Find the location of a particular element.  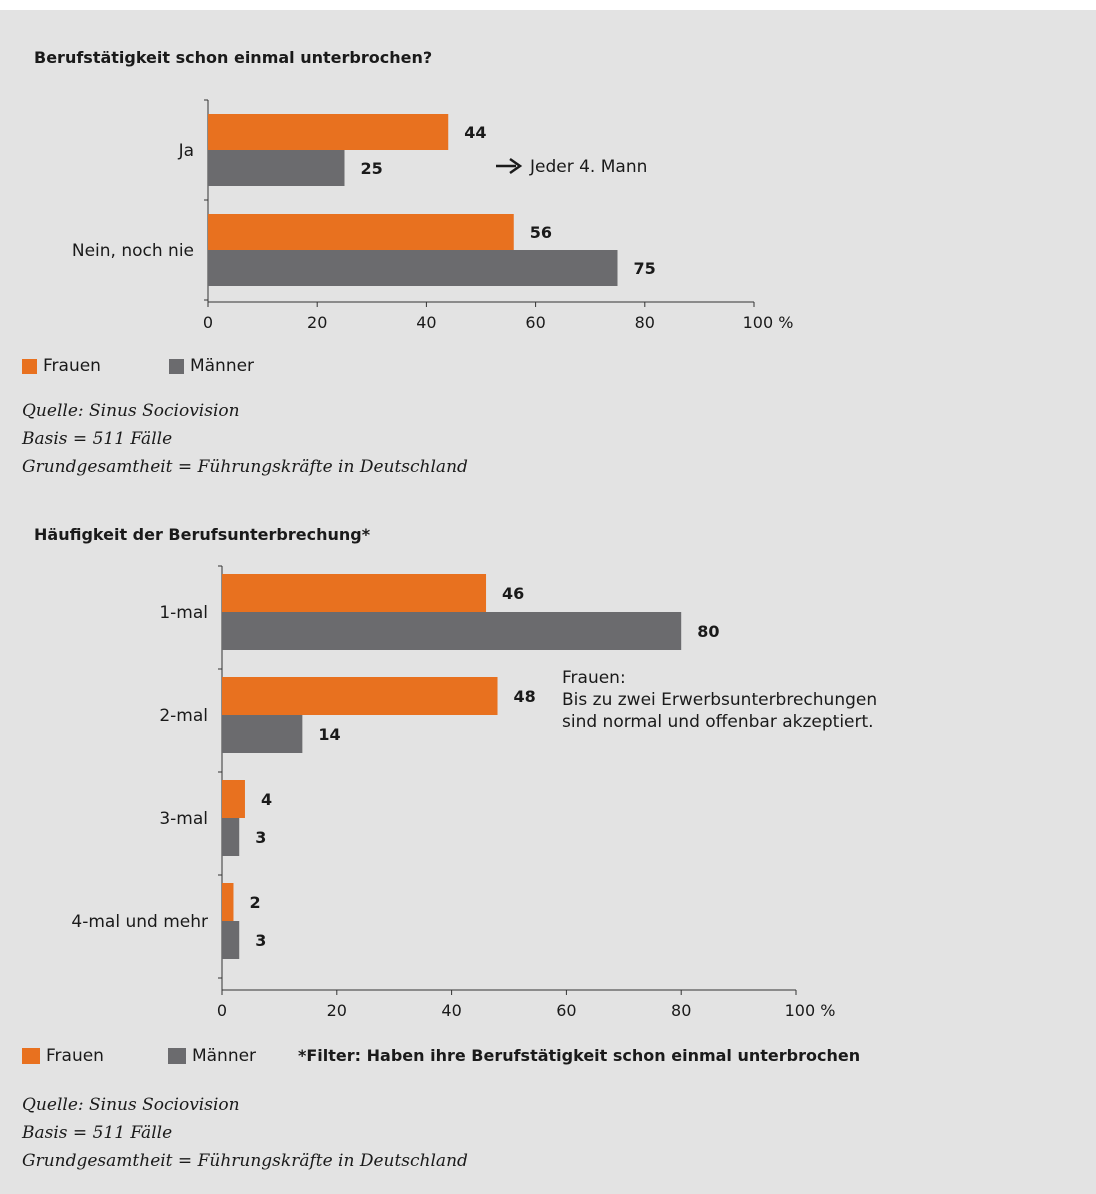

category-label: 2-mal is located at coordinates (183, 716).